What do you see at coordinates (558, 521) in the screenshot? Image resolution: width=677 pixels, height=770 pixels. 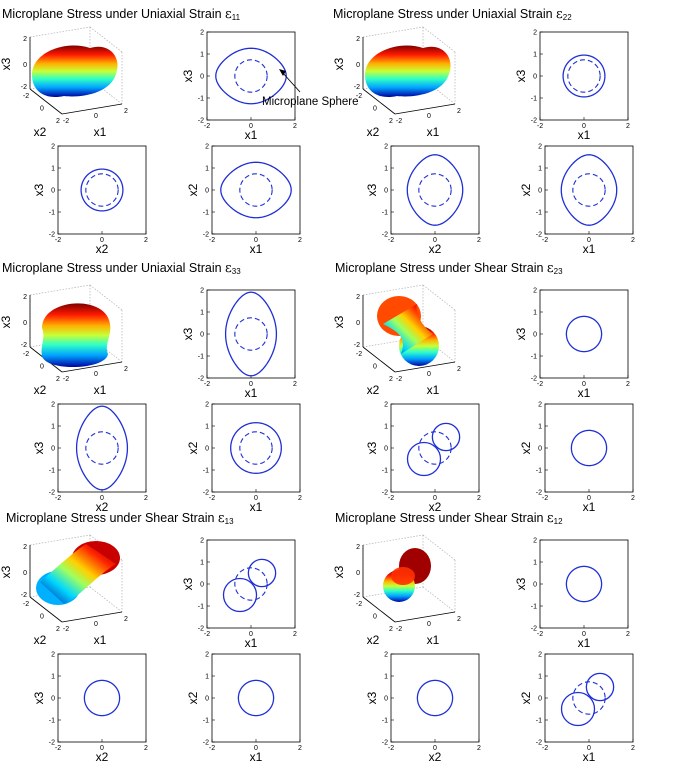 I see `strain-subscript: 12` at bounding box center [558, 521].